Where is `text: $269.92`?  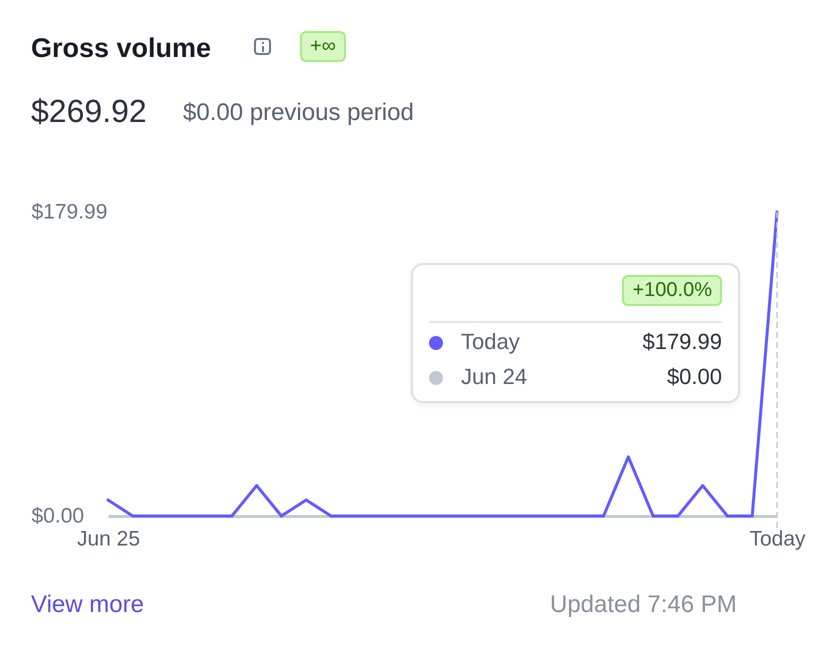
text: $269.92 is located at coordinates (89, 111).